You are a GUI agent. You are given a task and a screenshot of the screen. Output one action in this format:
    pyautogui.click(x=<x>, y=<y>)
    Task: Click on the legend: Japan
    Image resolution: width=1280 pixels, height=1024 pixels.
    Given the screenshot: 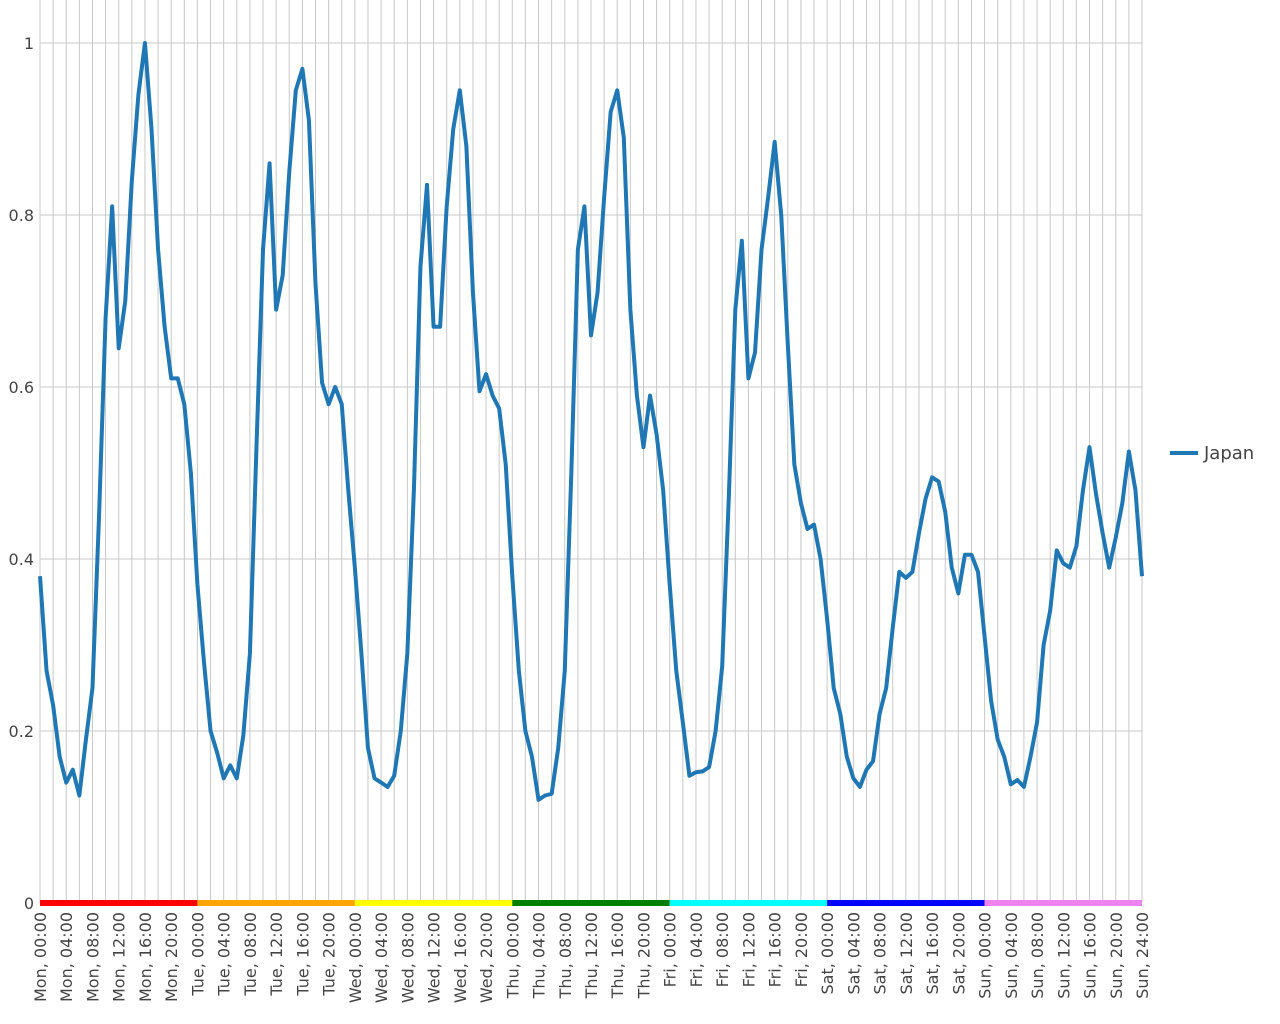 What is the action you would take?
    pyautogui.click(x=1212, y=453)
    